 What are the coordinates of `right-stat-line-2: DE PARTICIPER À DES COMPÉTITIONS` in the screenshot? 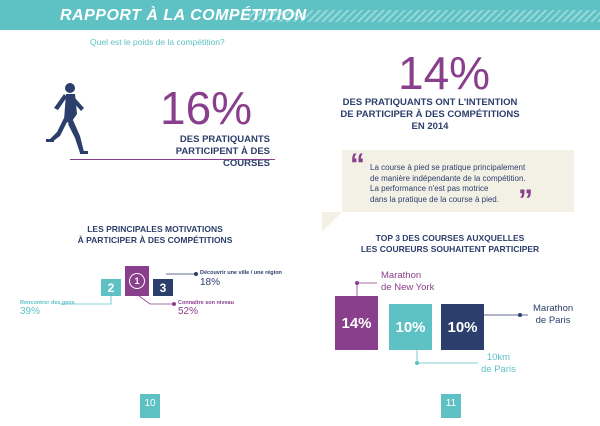 It's located at (430, 114).